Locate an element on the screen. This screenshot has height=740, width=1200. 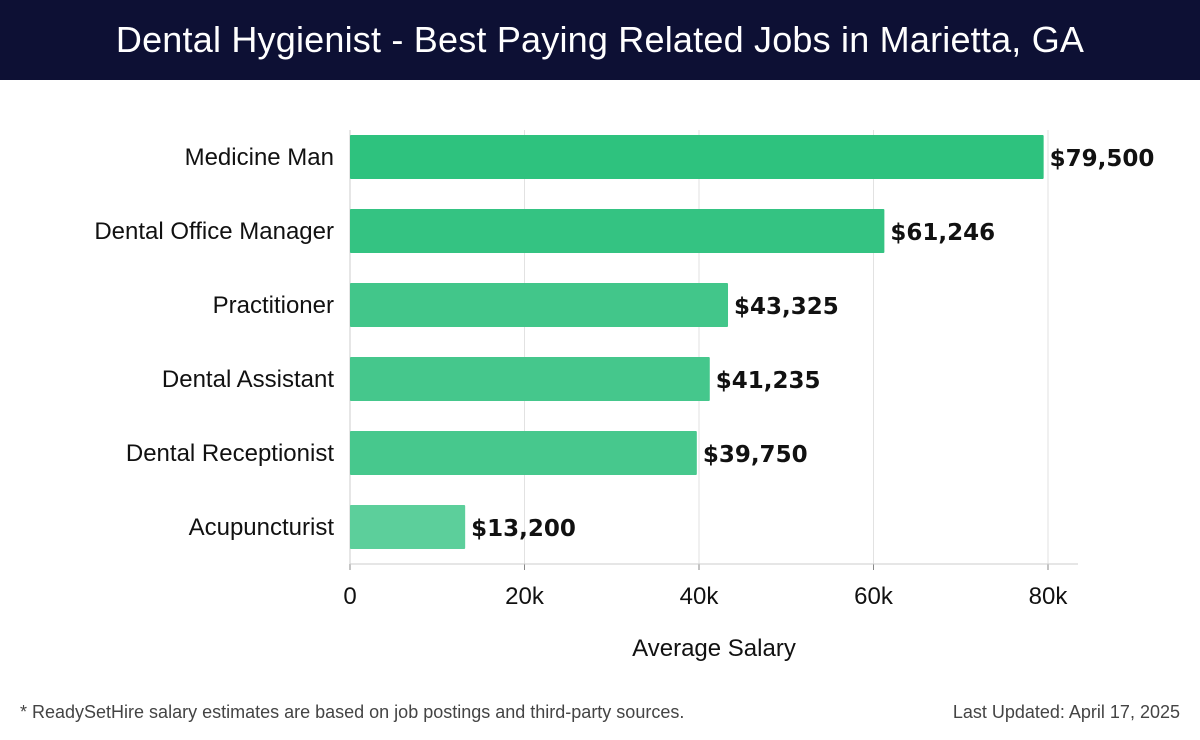
category-label: Medicine Man is located at coordinates (259, 157).